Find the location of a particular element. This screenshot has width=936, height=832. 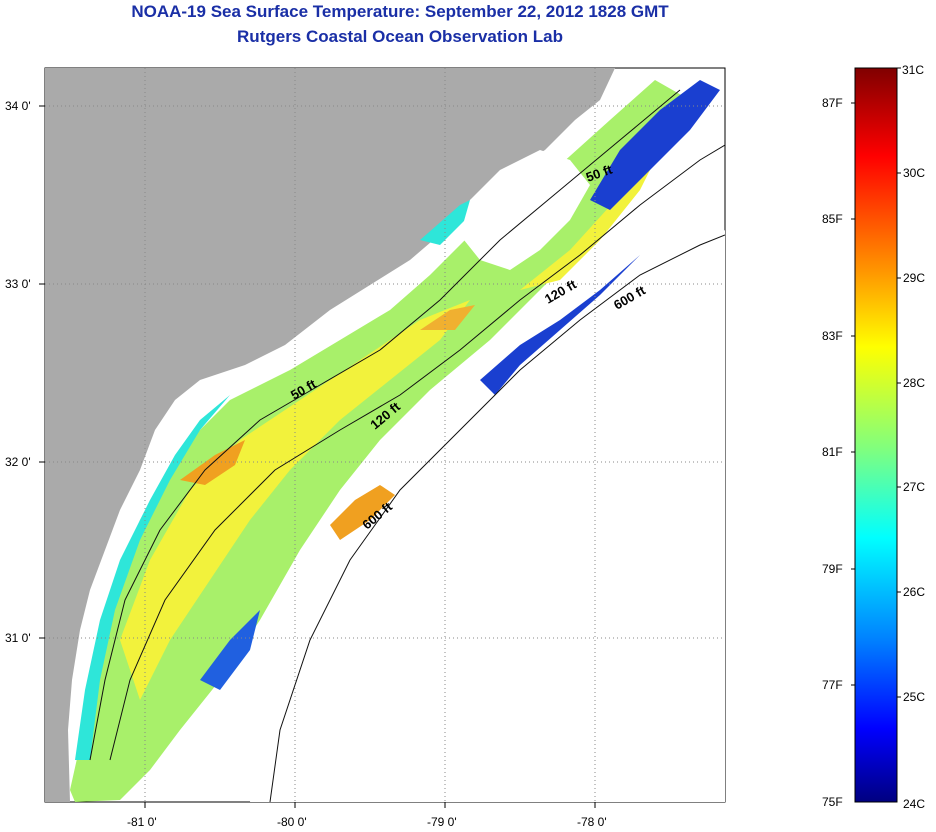

cbar-label-81f: 81F is located at coordinates (832, 452).